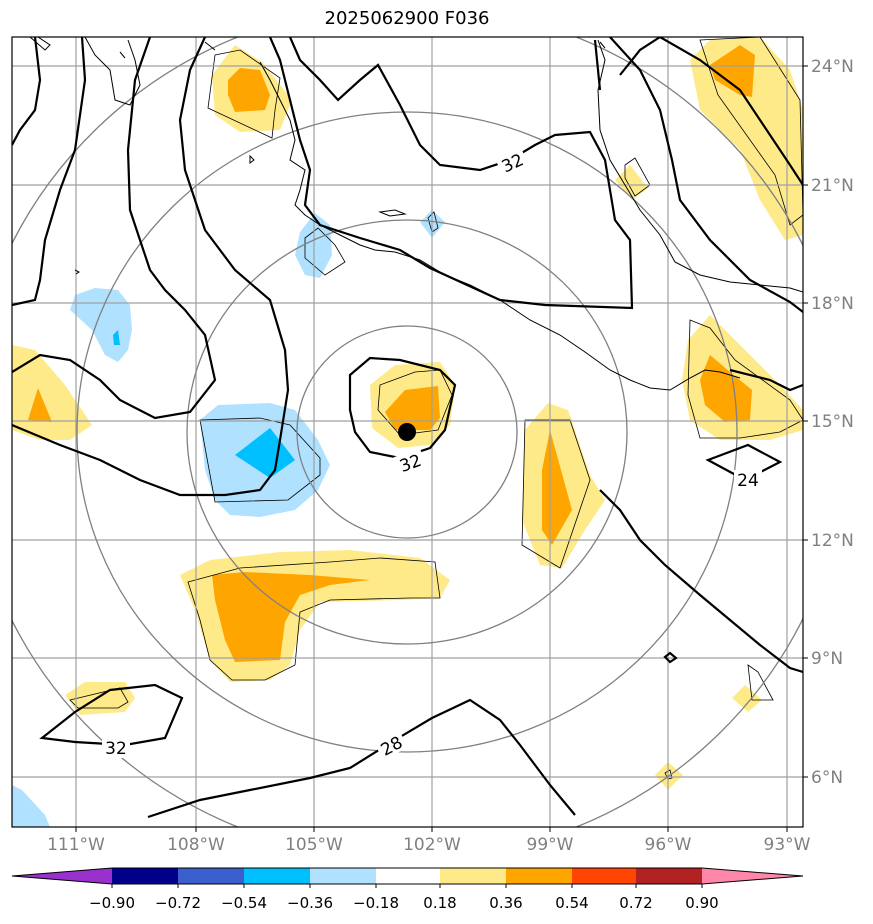 The height and width of the screenshot is (924, 873). What do you see at coordinates (112, 903) in the screenshot?
I see `colorbar-label: −0.90` at bounding box center [112, 903].